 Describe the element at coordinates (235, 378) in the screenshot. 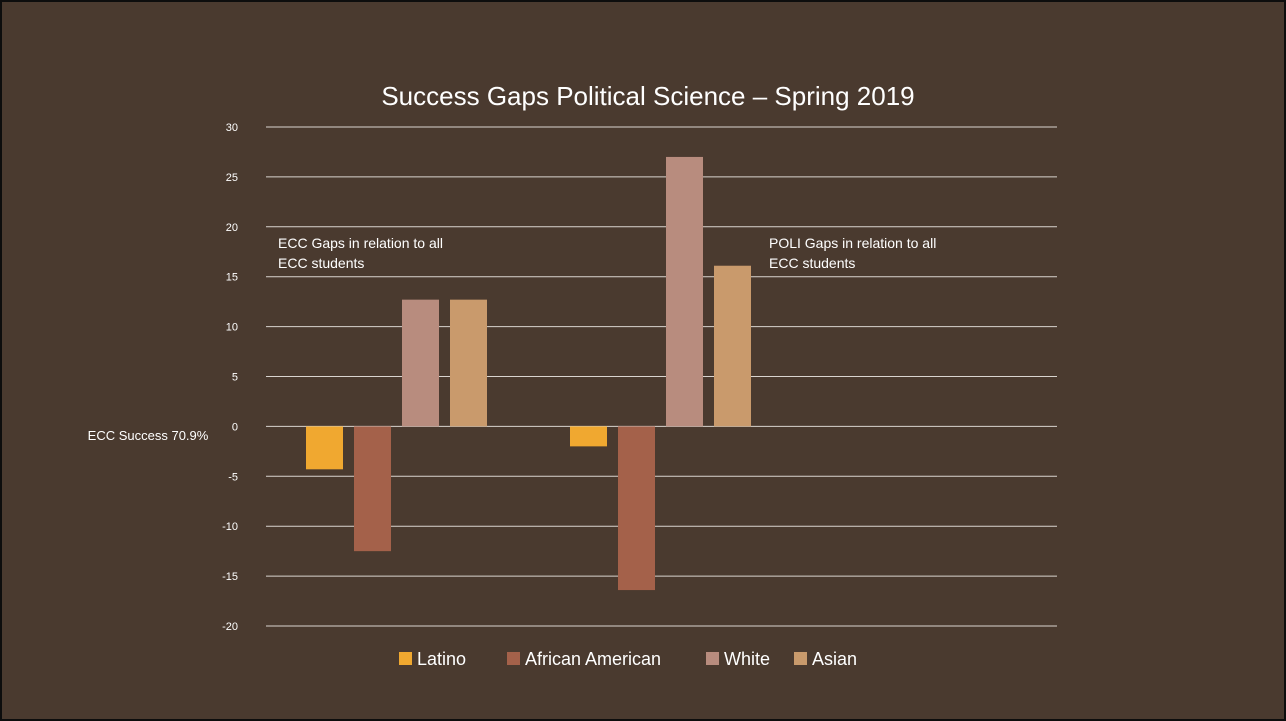

I see `y-tick-label: 5` at that location.